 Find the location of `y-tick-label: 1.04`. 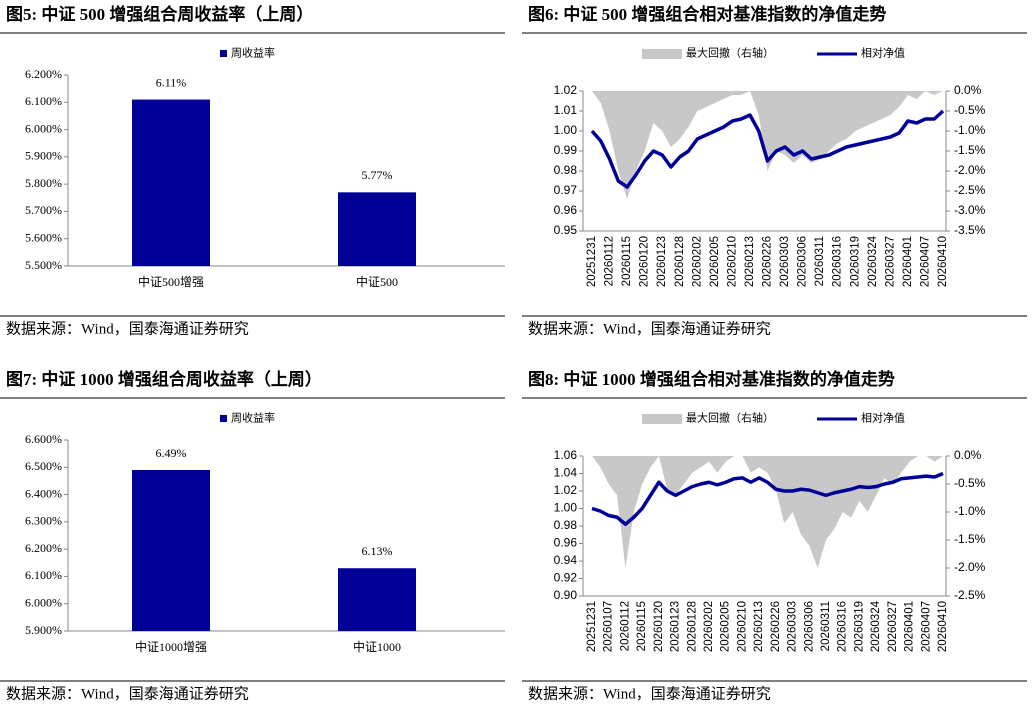

y-tick-label: 1.04 is located at coordinates (566, 473).